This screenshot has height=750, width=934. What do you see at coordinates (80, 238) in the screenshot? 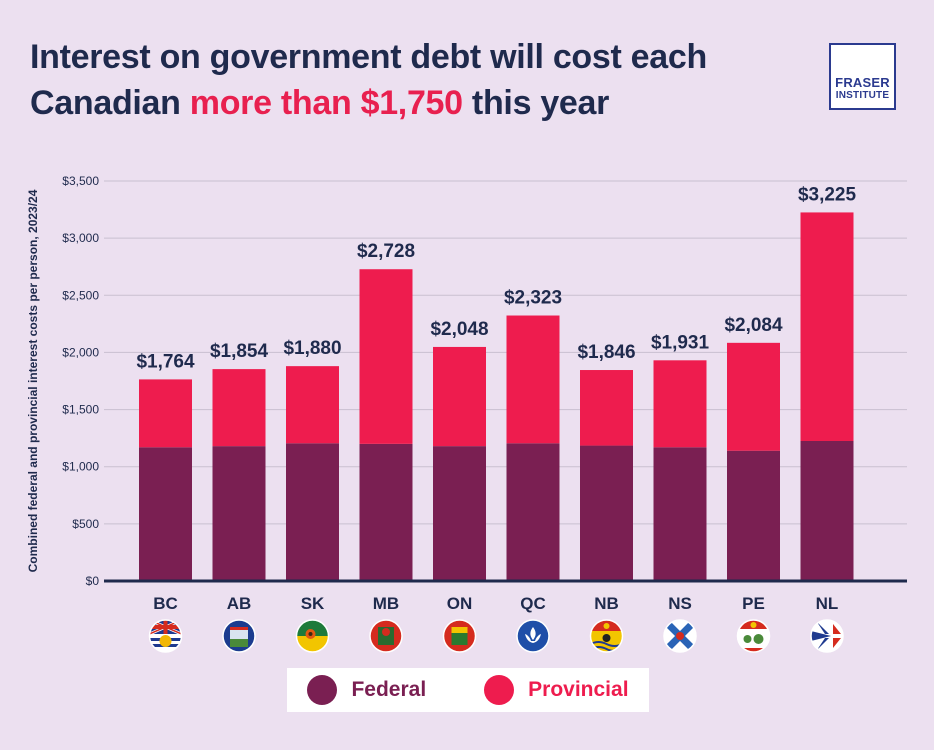
I see `y-tick-label: $3,000` at bounding box center [80, 238].